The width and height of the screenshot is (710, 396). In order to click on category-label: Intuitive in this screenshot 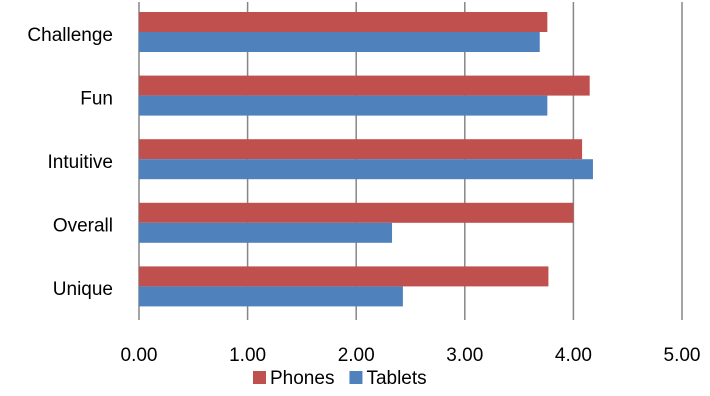, I will do `click(80, 162)`.